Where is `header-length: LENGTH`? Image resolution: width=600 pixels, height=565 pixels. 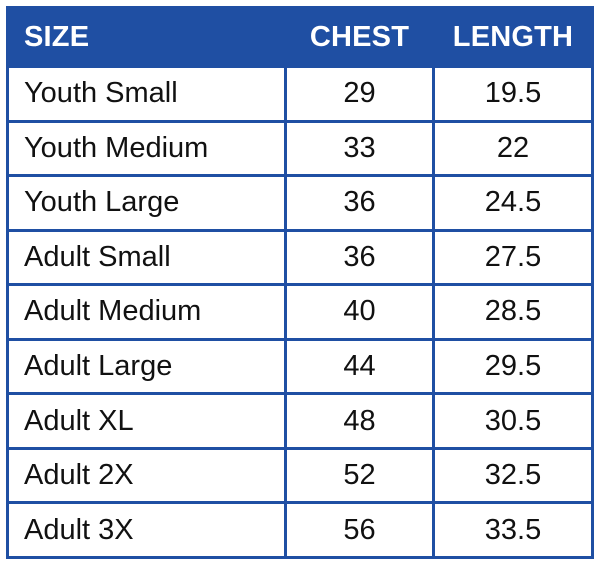 header-length: LENGTH is located at coordinates (513, 37).